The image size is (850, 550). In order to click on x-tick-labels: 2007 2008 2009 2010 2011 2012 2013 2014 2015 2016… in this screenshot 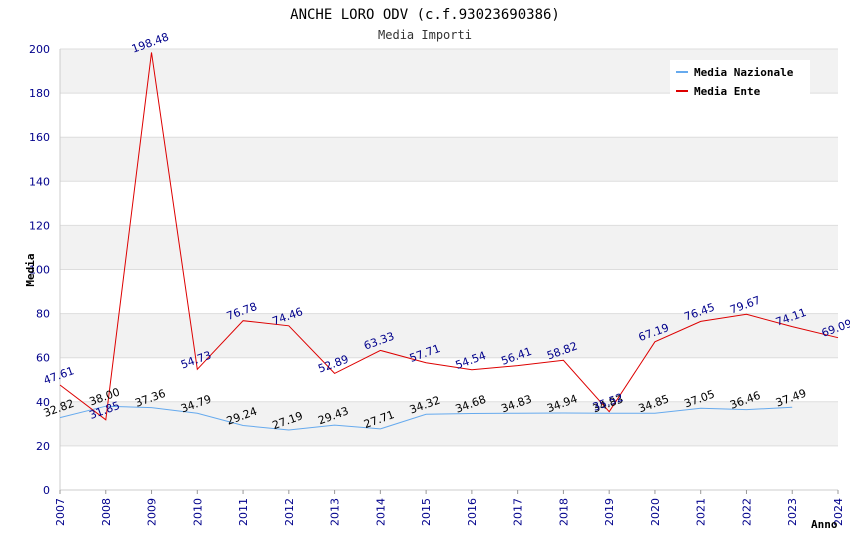, I will do `click(449, 512)`.